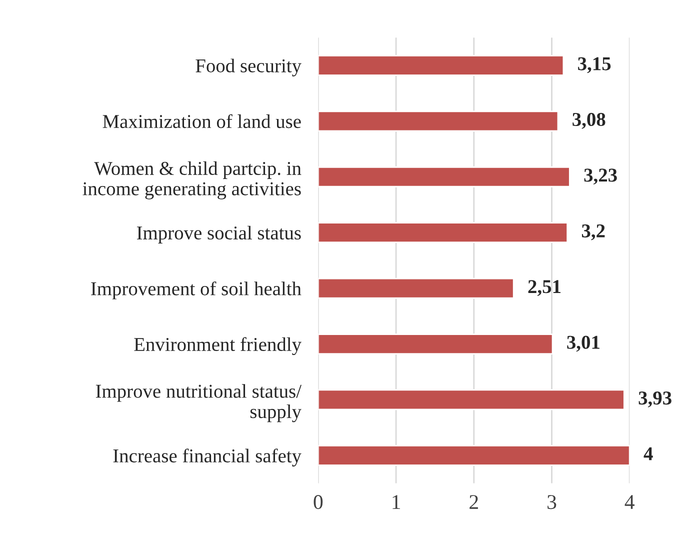  What do you see at coordinates (396, 502) in the screenshot?
I see `x-tick-label: 1` at bounding box center [396, 502].